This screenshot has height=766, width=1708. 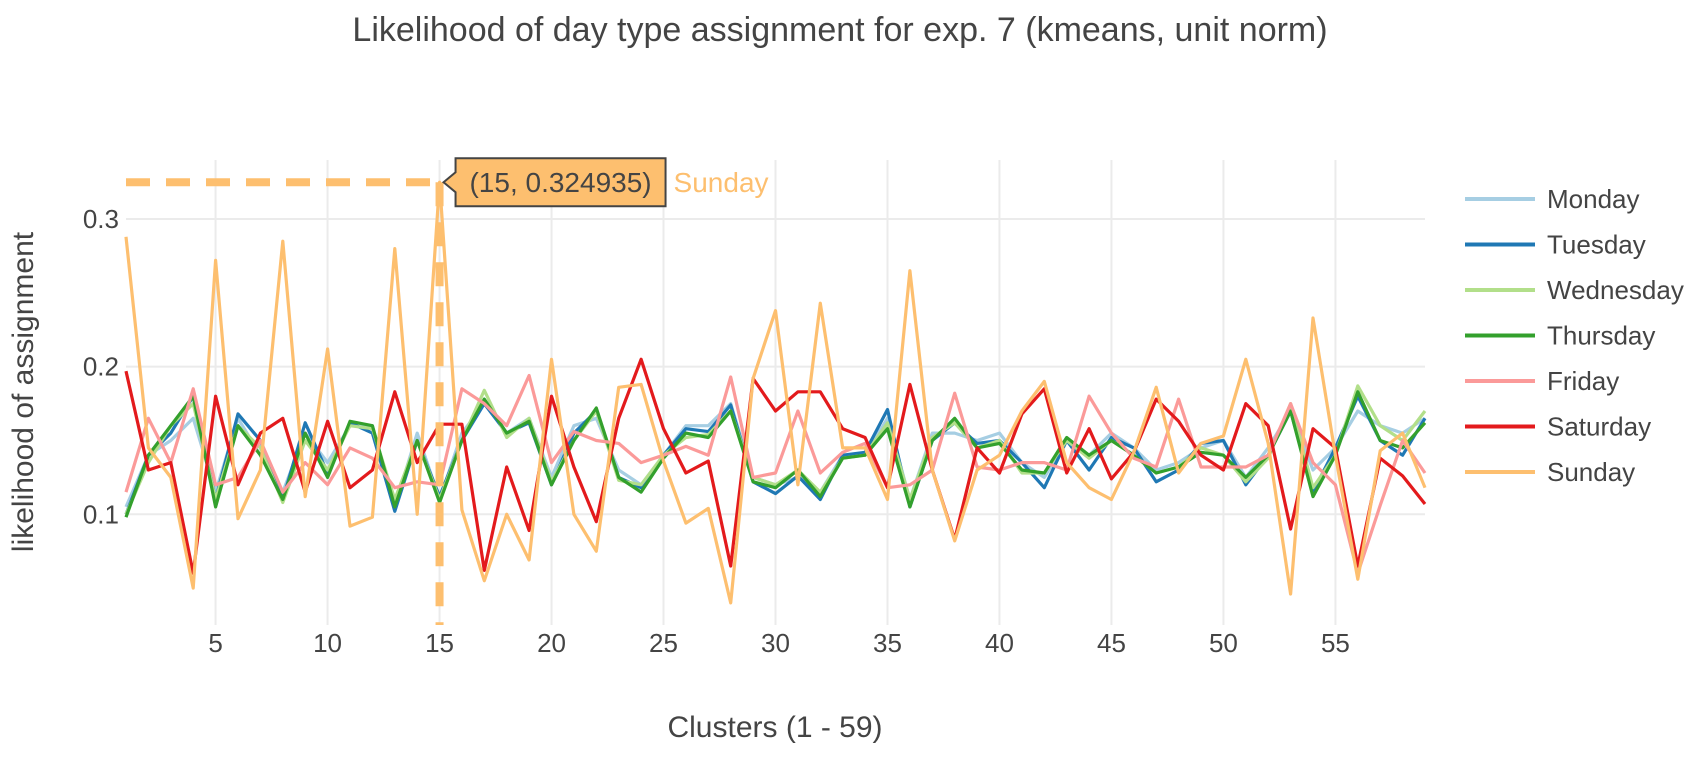 I want to click on y-tick-label: 0.1, so click(x=101, y=514).